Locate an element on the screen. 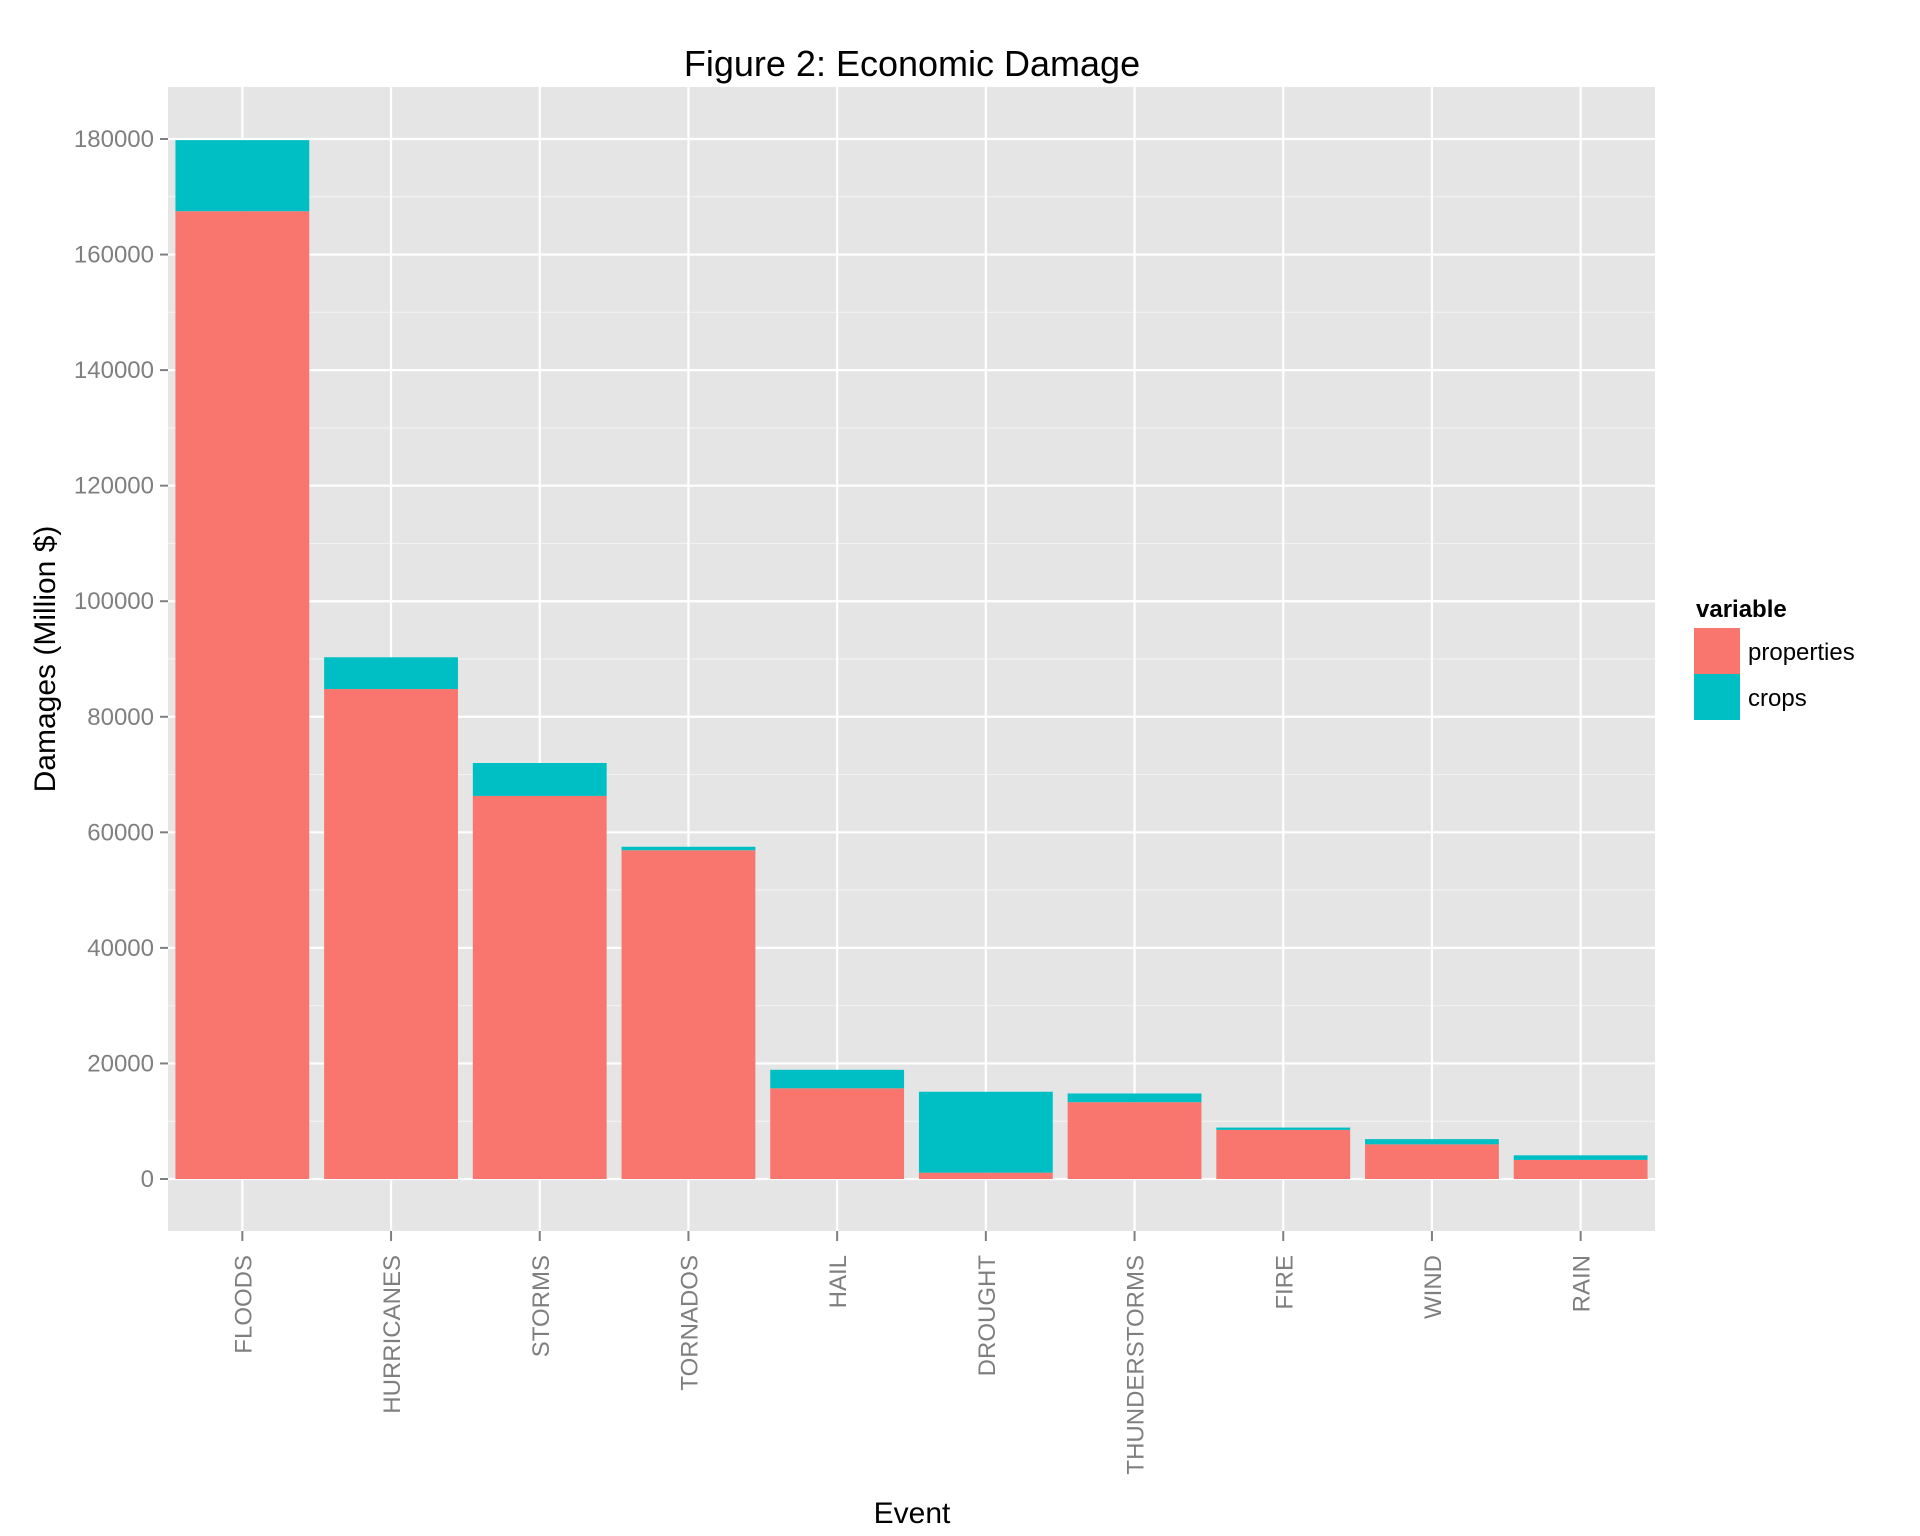 The image size is (1920, 1536). y-tick-label: 180000 is located at coordinates (114, 139).